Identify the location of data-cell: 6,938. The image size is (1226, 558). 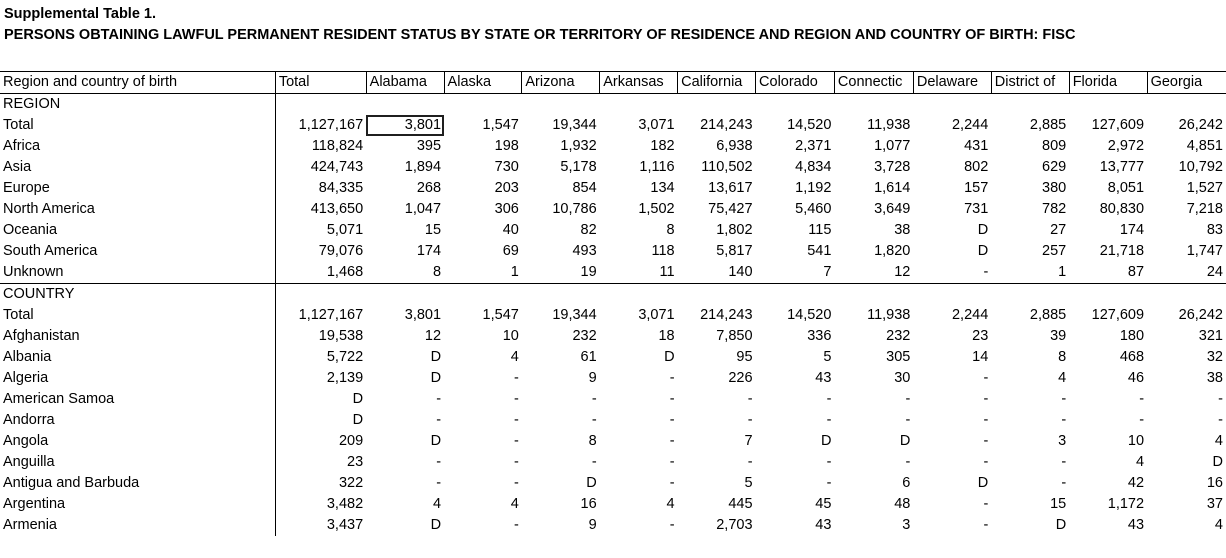
(734, 146).